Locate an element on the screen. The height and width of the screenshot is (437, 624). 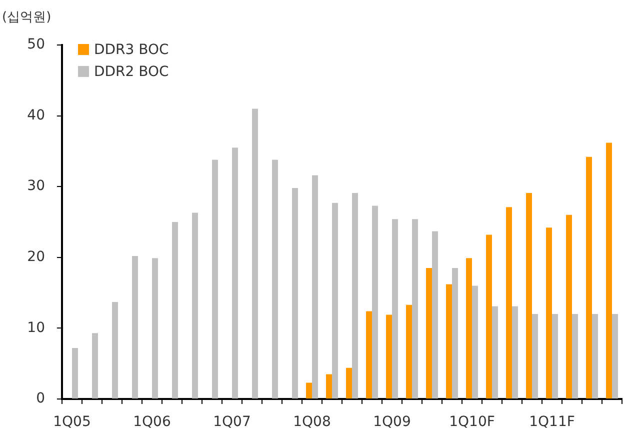
x-tick-label: 1Q05 is located at coordinates (72, 422).